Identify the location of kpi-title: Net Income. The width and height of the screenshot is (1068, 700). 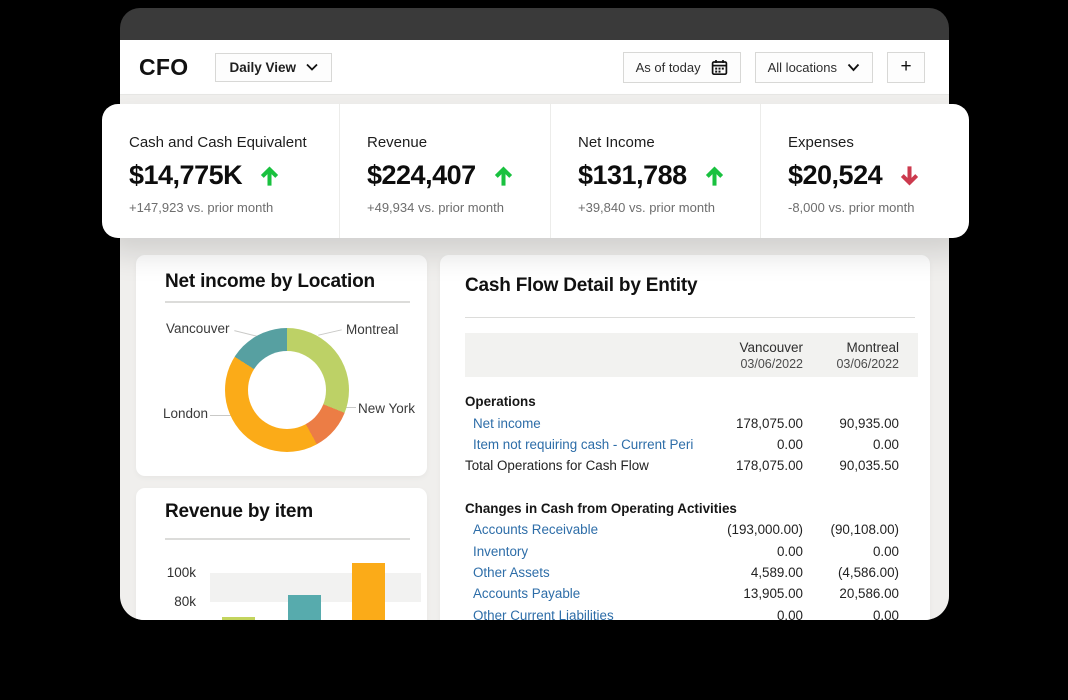
(616, 142).